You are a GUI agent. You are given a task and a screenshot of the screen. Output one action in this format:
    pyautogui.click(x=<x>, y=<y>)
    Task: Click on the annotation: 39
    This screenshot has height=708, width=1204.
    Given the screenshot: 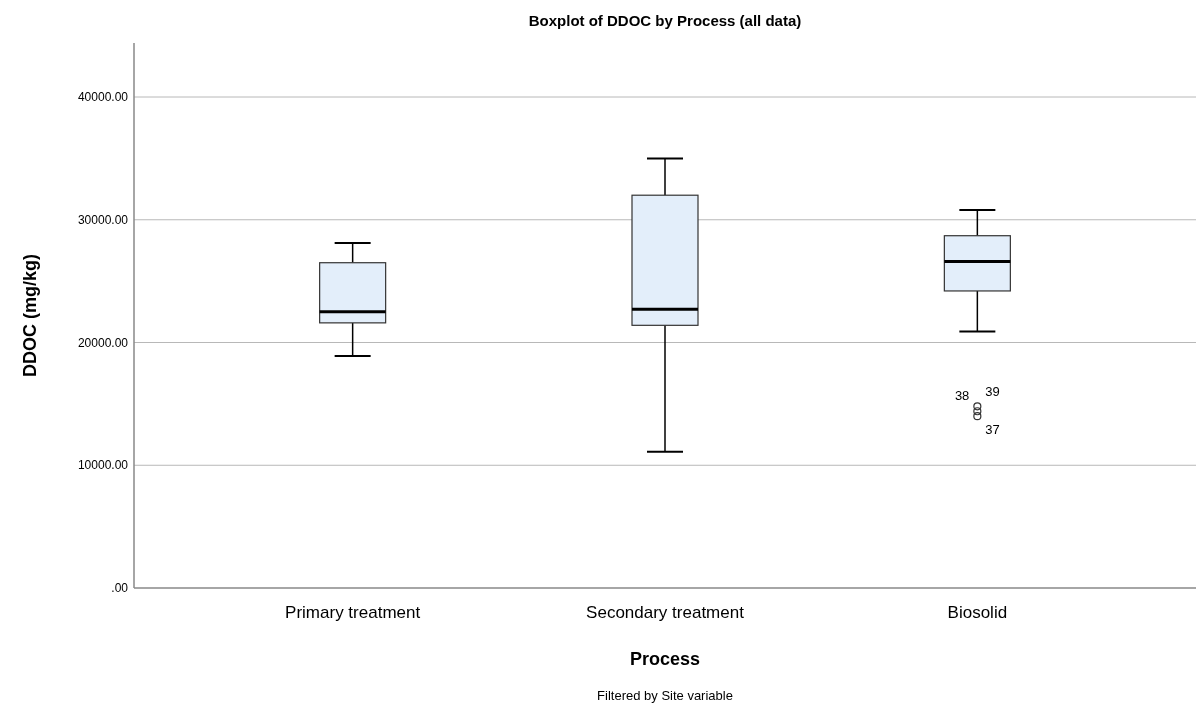 What is the action you would take?
    pyautogui.click(x=992, y=392)
    